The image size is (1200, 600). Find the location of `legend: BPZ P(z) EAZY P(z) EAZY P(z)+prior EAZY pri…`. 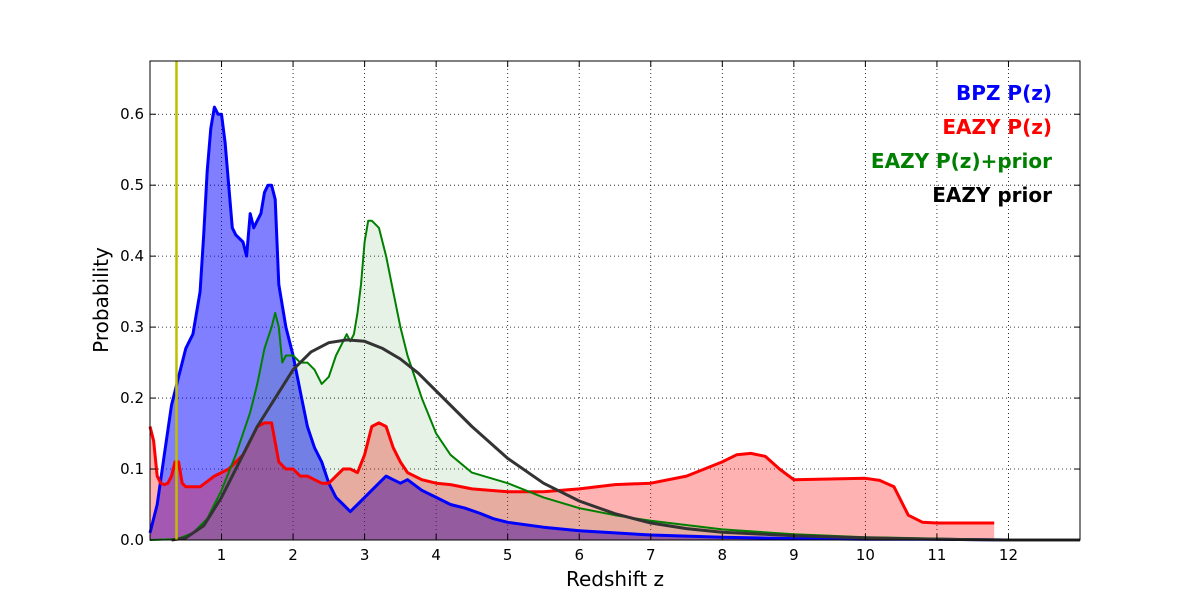

legend: BPZ P(z) EAZY P(z) EAZY P(z)+prior EAZY pri… is located at coordinates (961, 144).